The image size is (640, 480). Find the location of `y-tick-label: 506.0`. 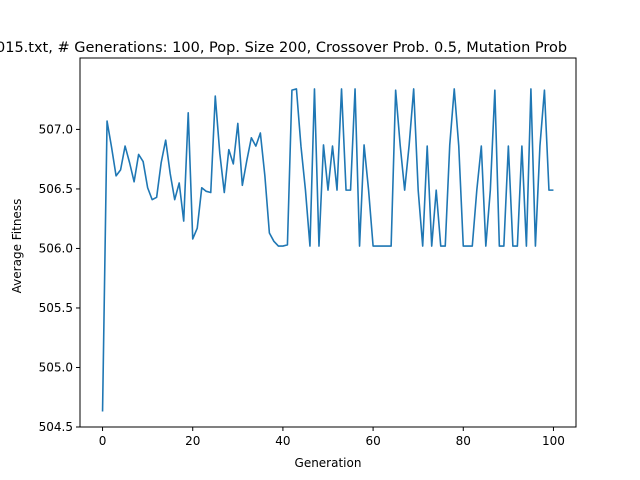

y-tick-label: 506.0 is located at coordinates (56, 248).